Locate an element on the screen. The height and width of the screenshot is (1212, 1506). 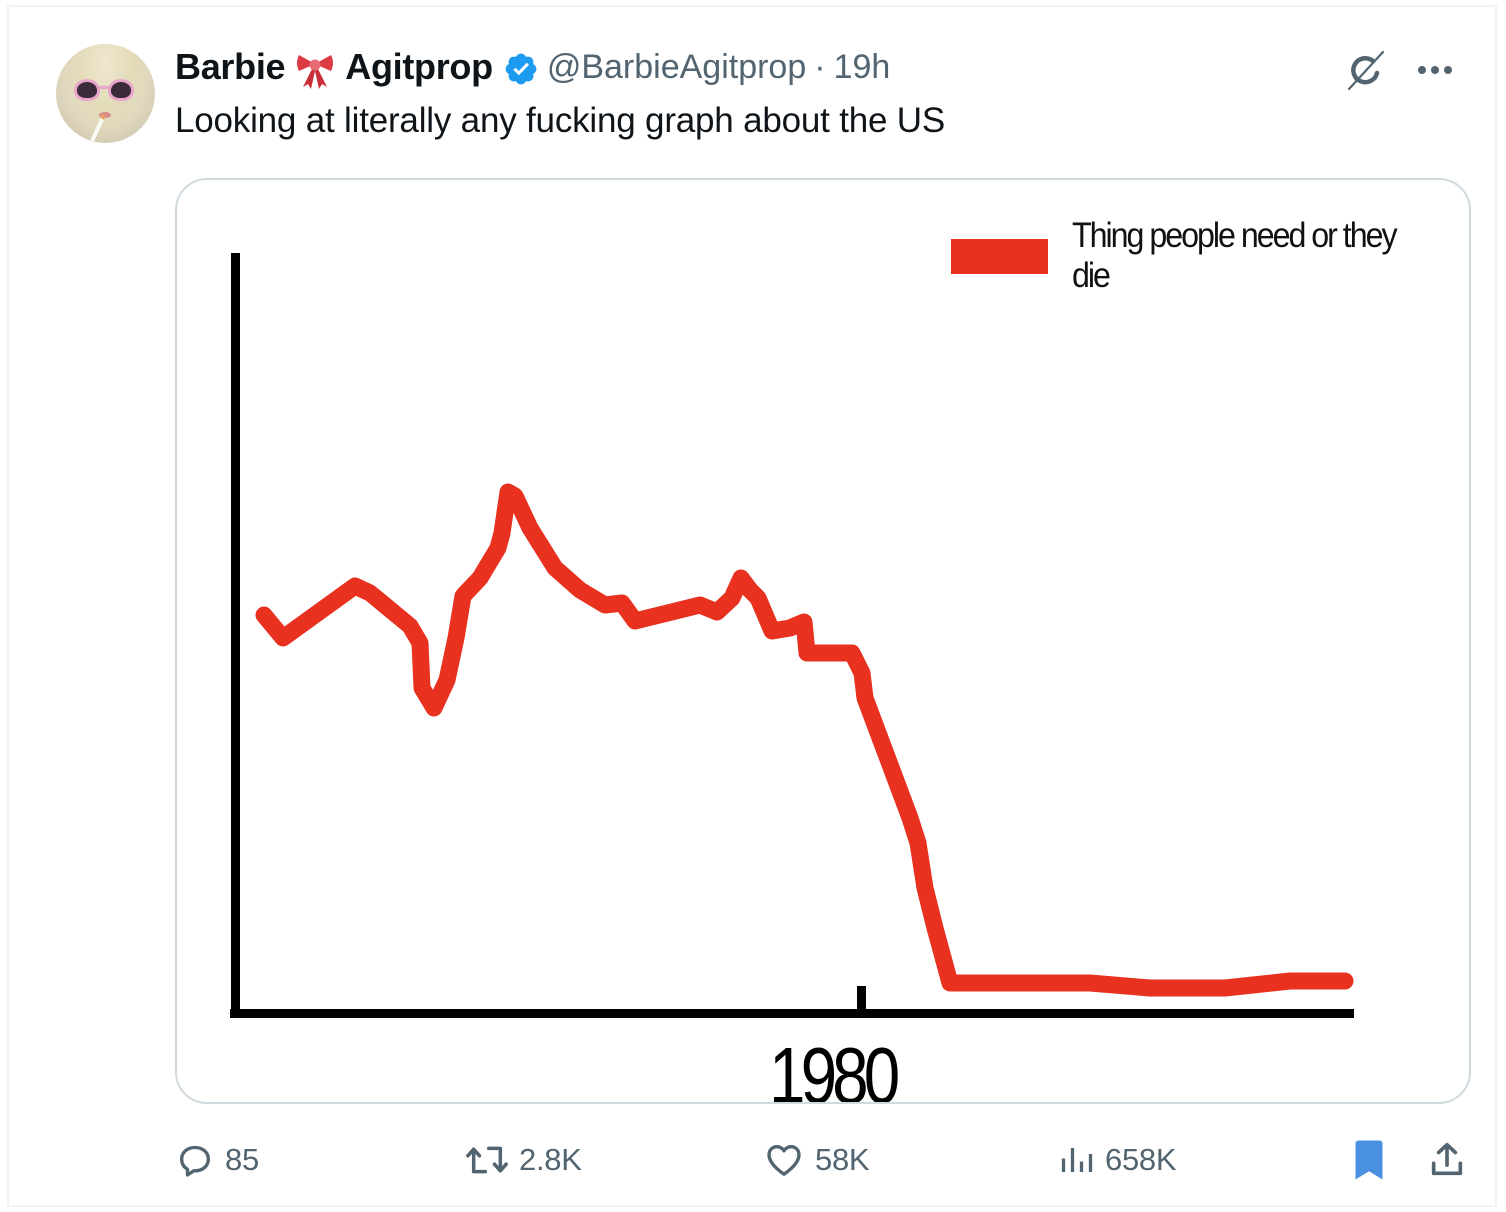
bookmark-button is located at coordinates (1369, 1160).